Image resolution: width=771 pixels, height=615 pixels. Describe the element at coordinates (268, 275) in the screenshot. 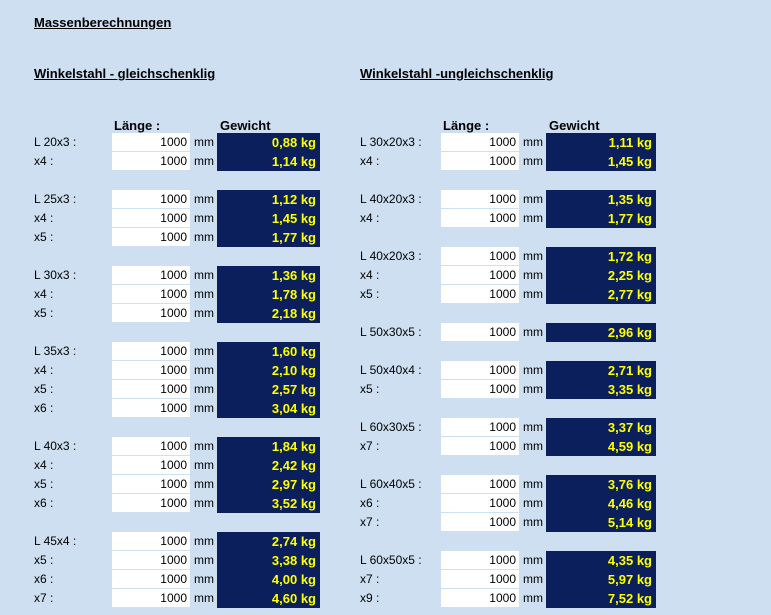

I see `weight-value: 1,36 kg` at that location.